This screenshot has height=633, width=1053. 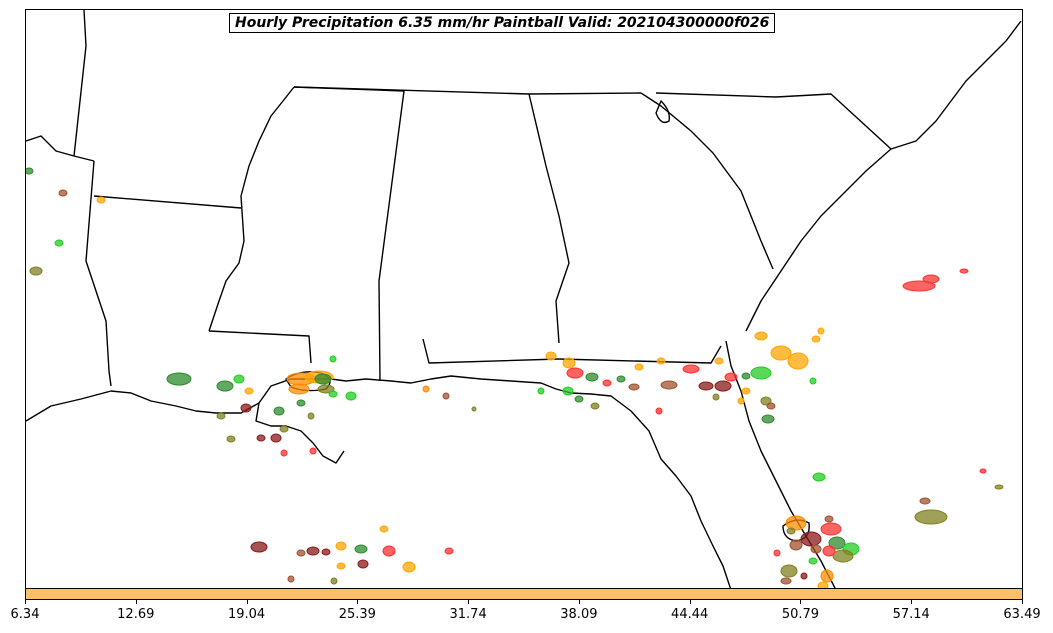 I want to click on colorbar-tick-label: 57.14, so click(x=911, y=614).